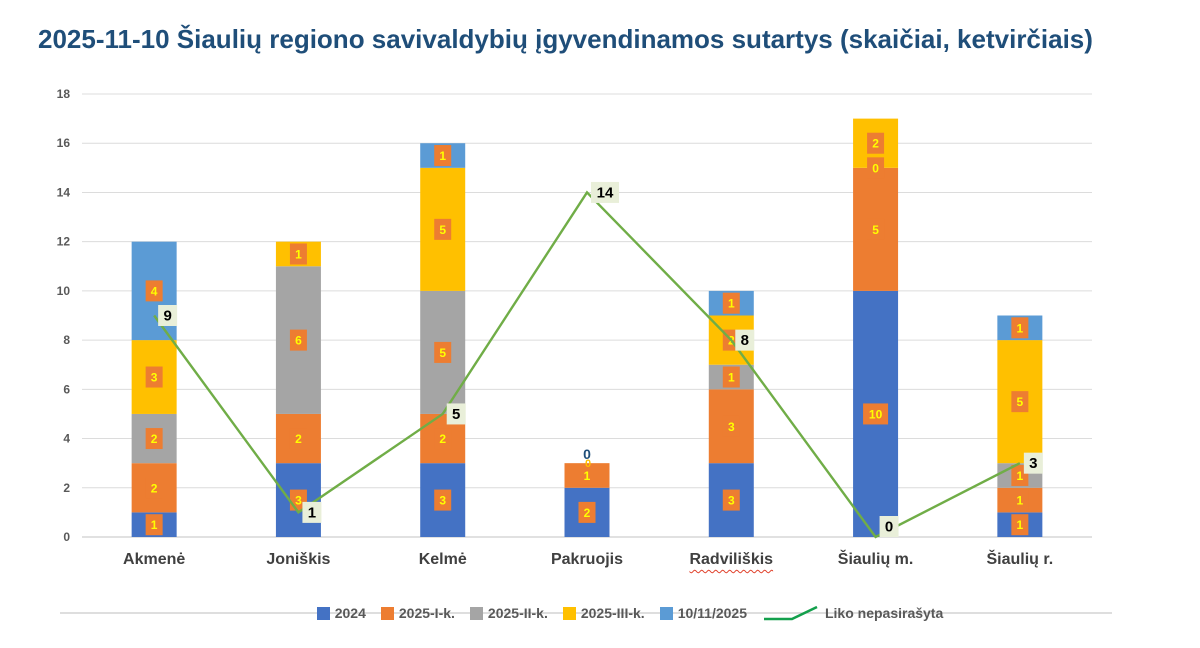  Describe the element at coordinates (66, 340) in the screenshot. I see `y-axis-tick-label: 8` at that location.